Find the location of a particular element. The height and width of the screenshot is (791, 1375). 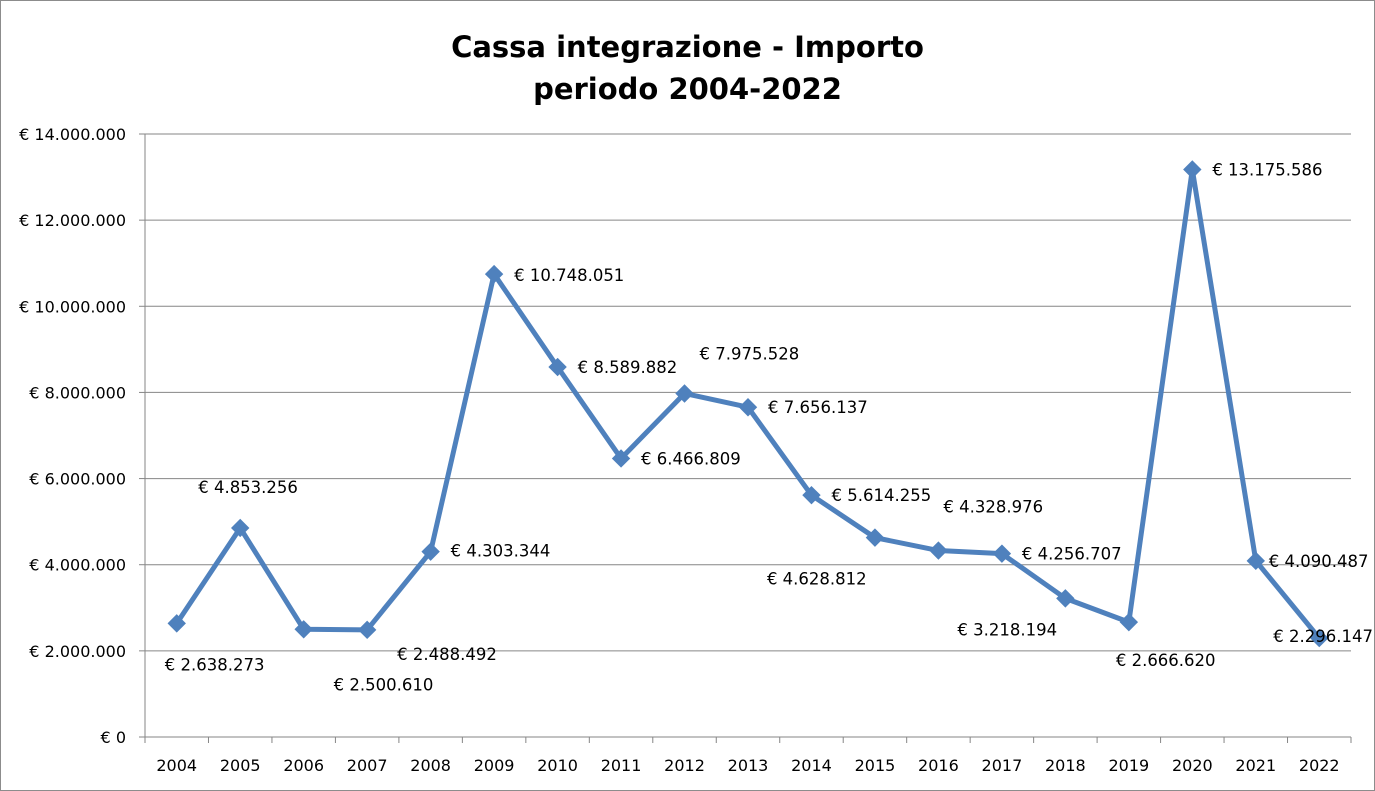

data-label: € 13.175.586 is located at coordinates (1267, 170).